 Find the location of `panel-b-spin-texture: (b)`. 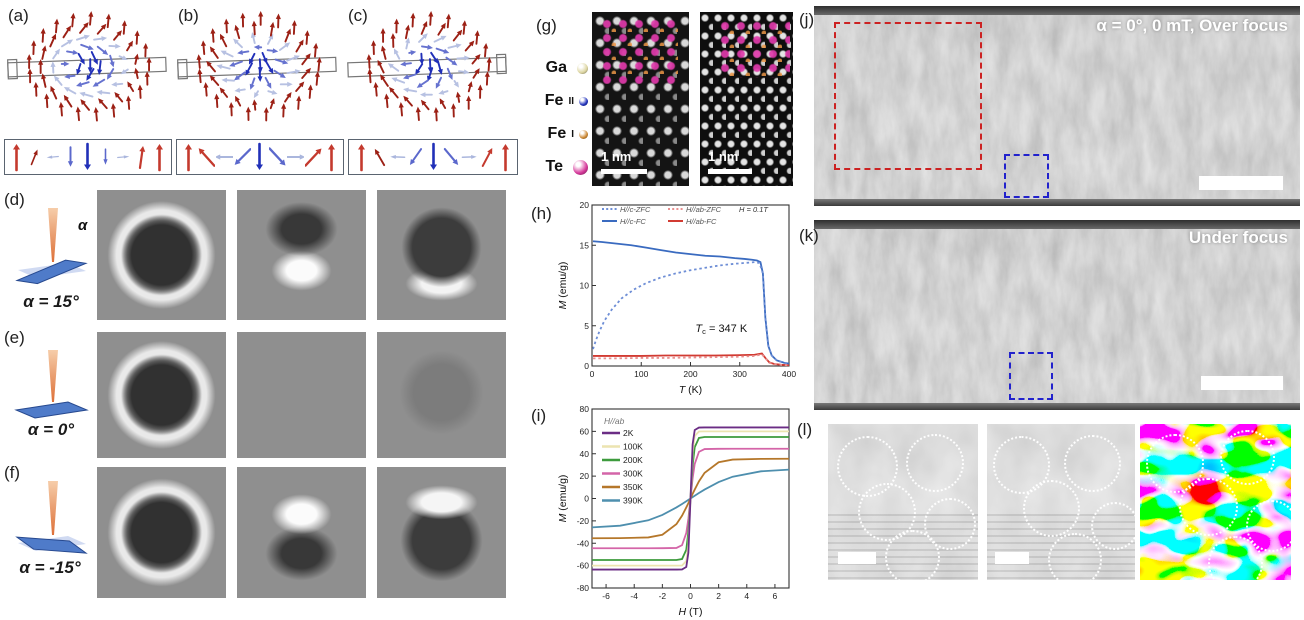

panel-b-spin-texture: (b) is located at coordinates (258, 69).